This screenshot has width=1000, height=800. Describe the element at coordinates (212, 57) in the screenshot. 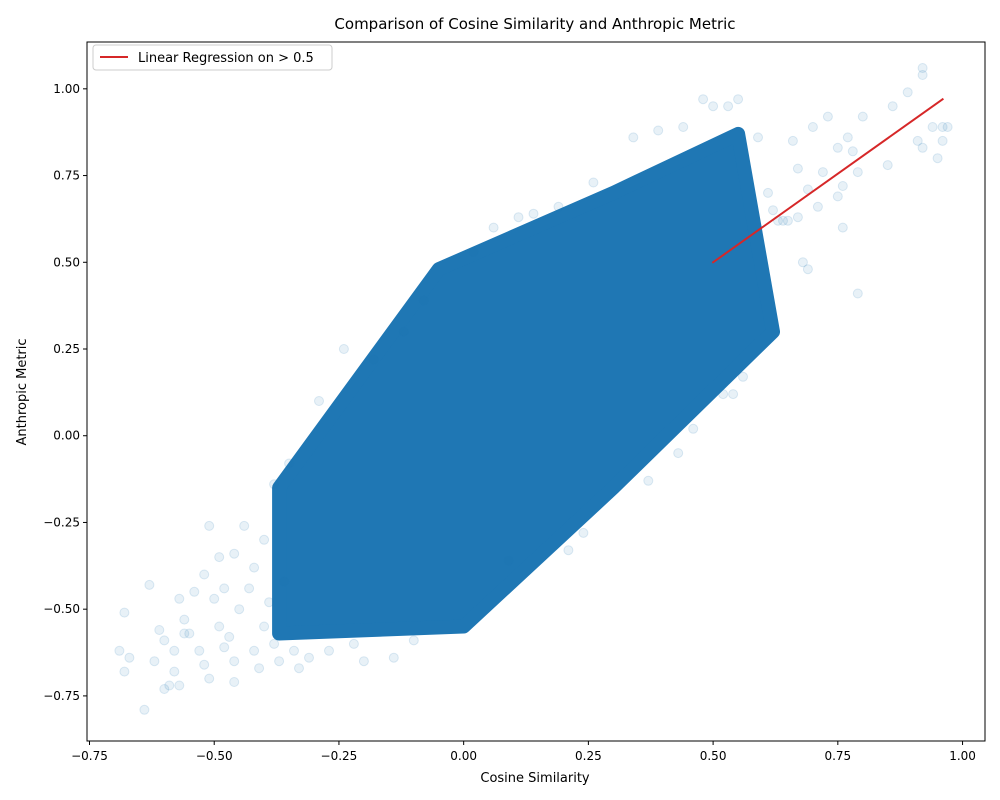

I see `legend: Linear Regression on > 0.5` at that location.